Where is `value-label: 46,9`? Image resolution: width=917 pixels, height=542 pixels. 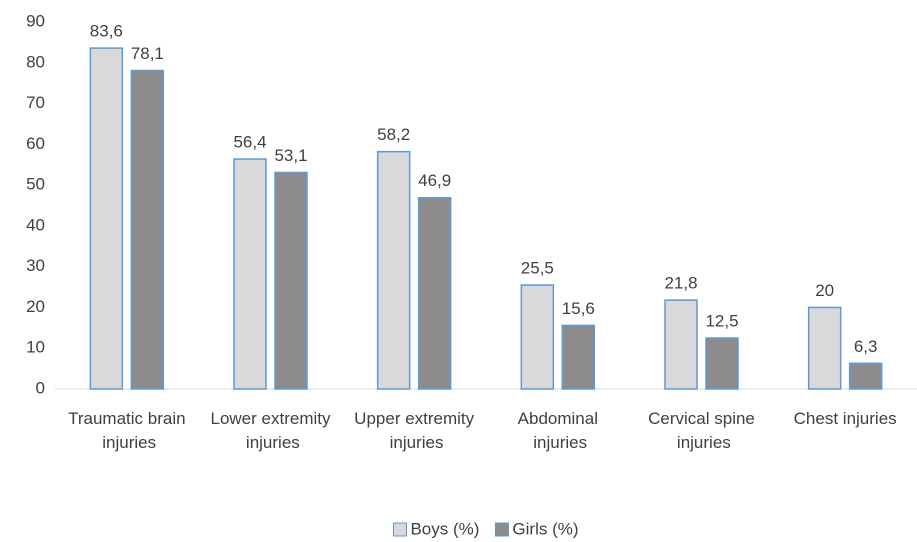 value-label: 46,9 is located at coordinates (434, 180).